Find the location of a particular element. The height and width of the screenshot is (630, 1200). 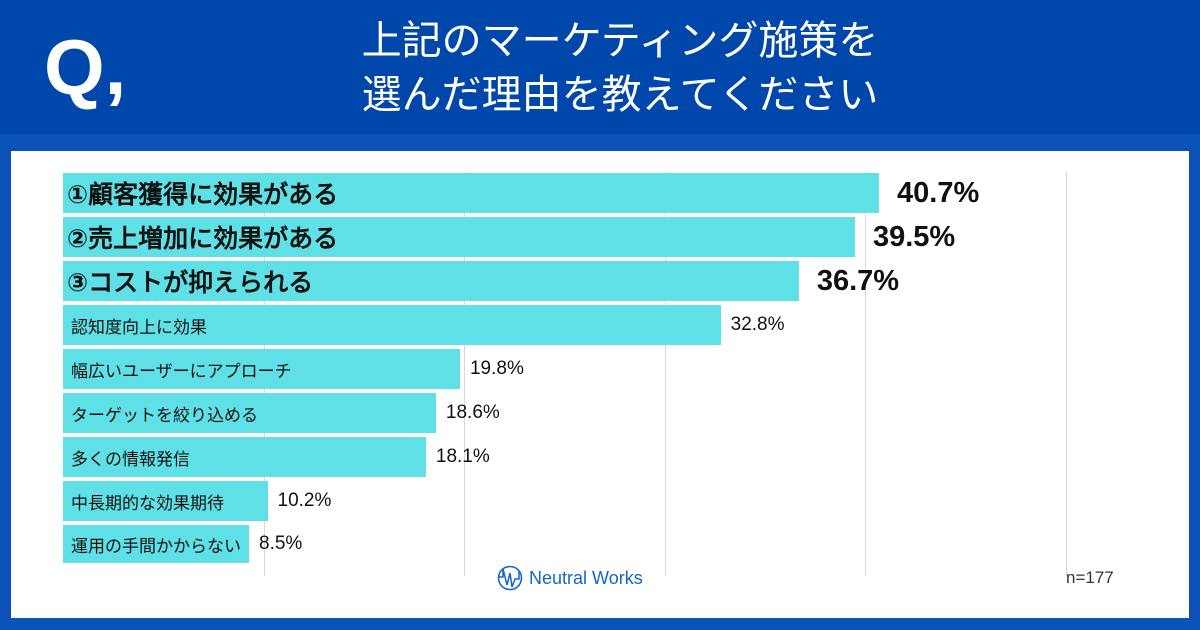

bar-label: 多くの情報発信 is located at coordinates (130, 459).